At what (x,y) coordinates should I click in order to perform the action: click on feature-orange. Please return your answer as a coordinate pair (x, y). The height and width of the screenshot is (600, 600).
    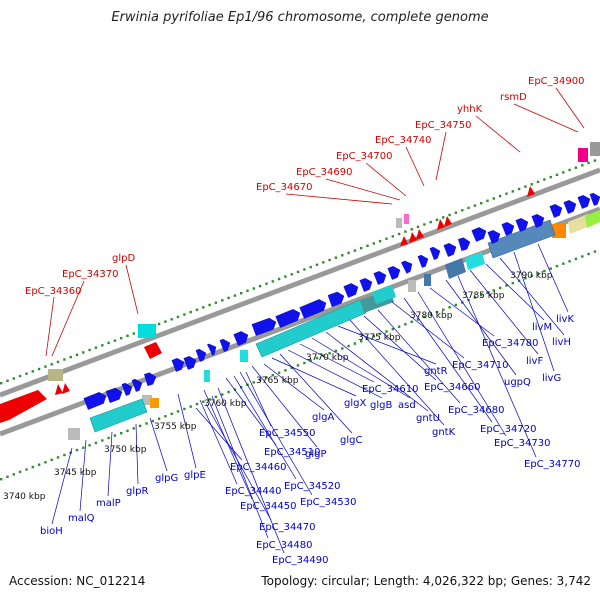
    Looking at the image, I should click on (154, 403).